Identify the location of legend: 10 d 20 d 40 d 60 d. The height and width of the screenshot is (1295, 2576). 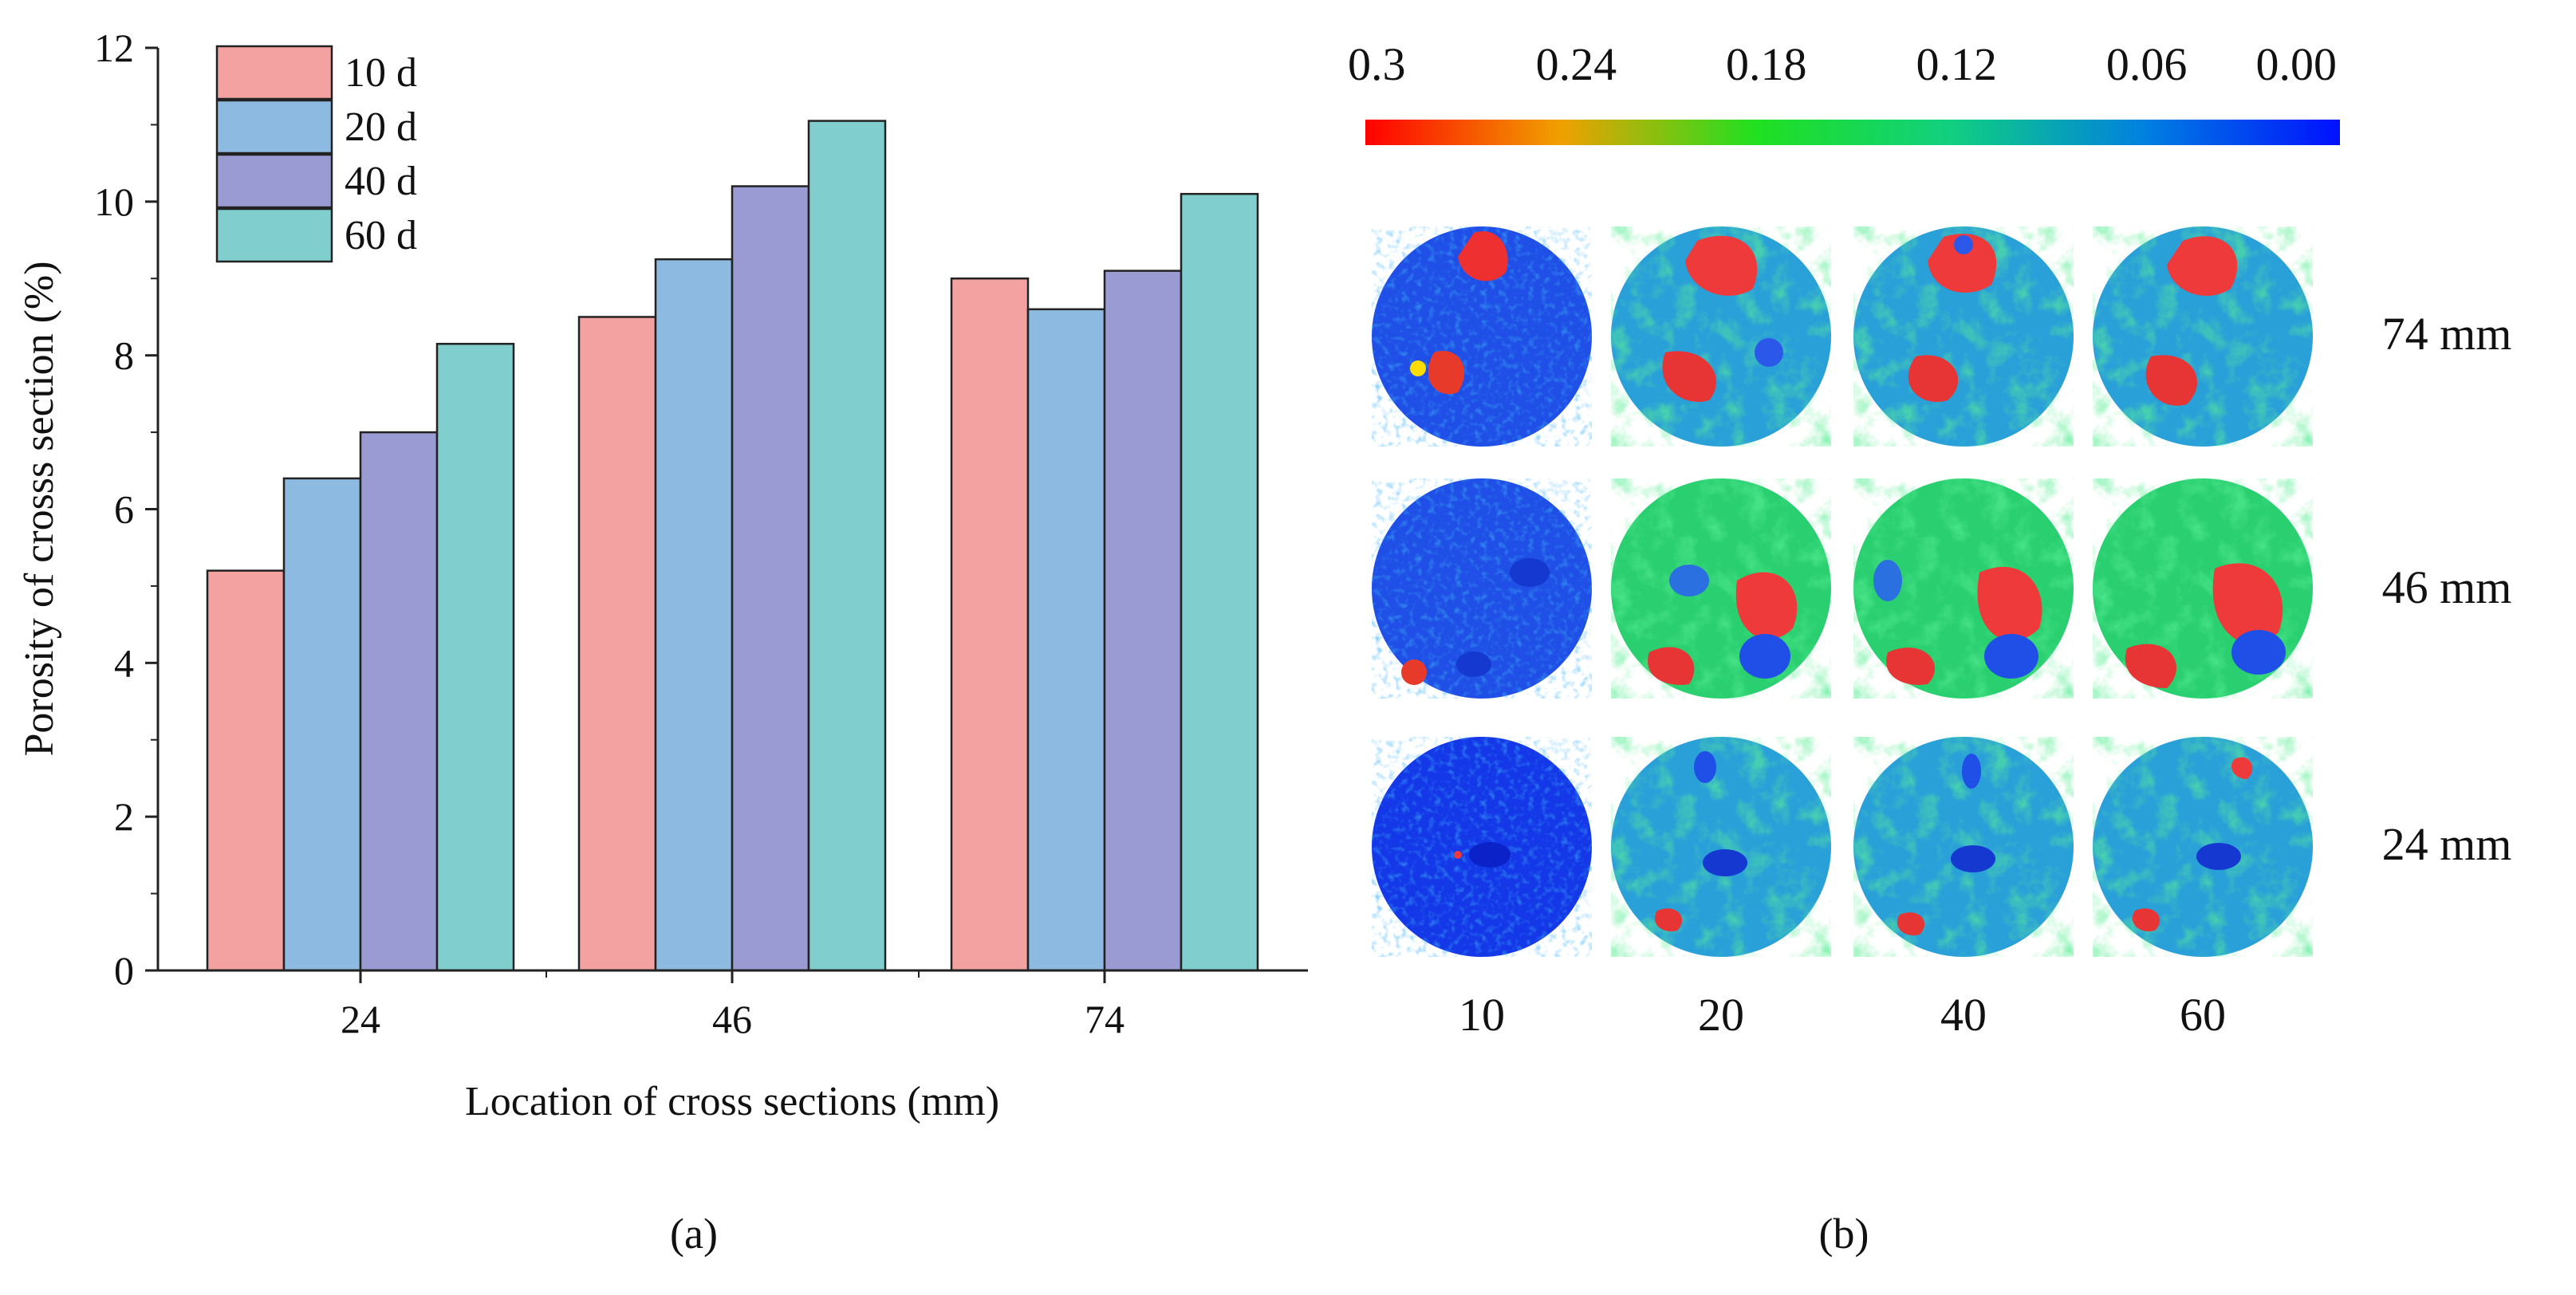
(316, 154).